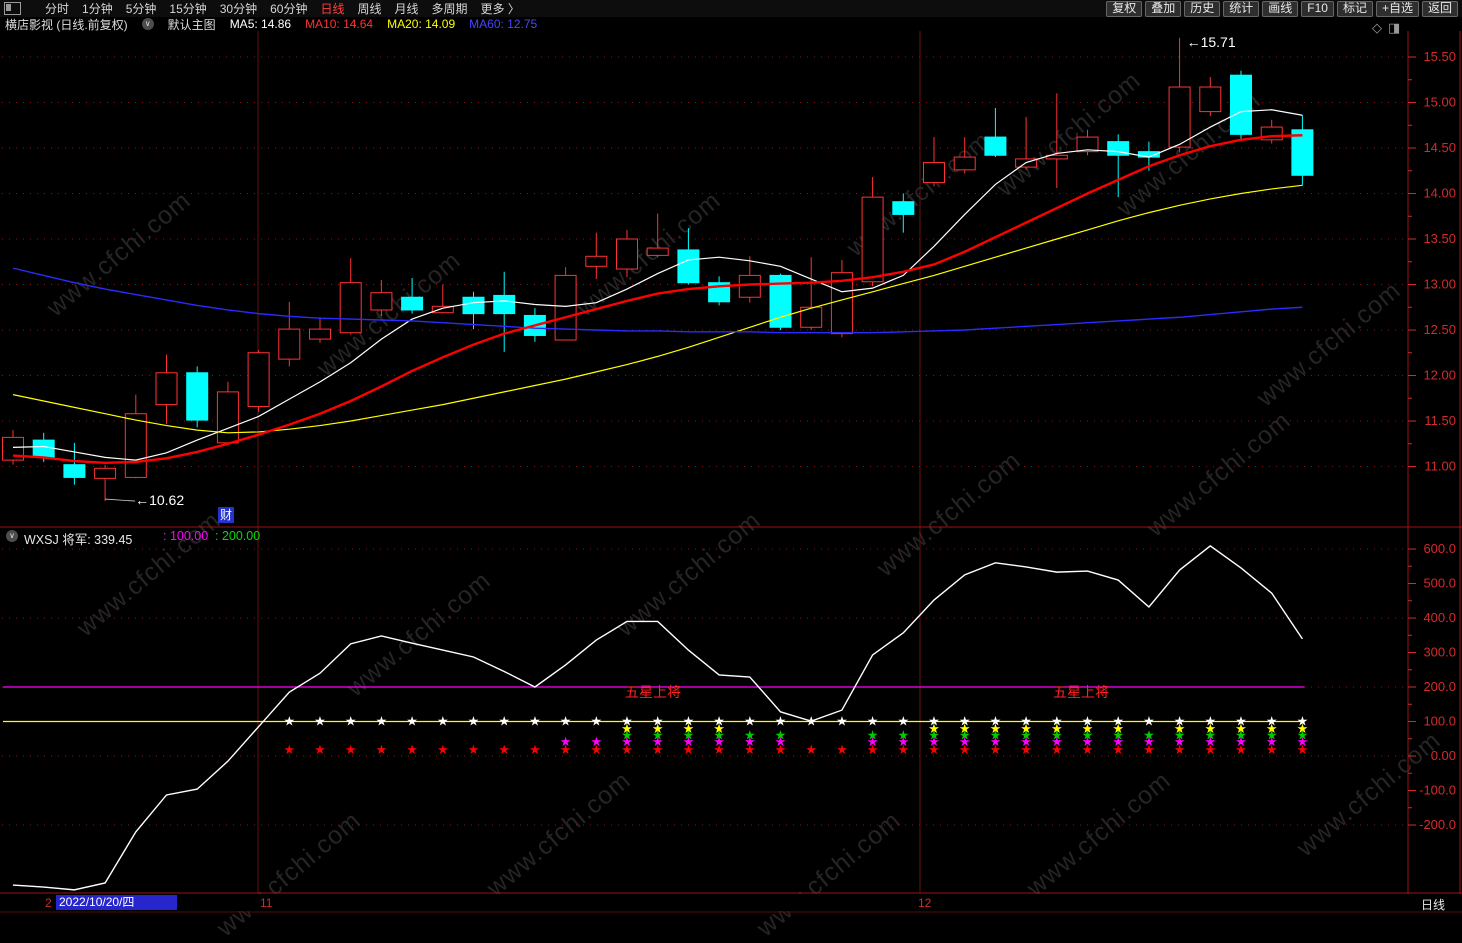 This screenshot has width=1462, height=943. What do you see at coordinates (66, 24) in the screenshot?
I see `stock-title: 横店影视 (日线.前复权)` at bounding box center [66, 24].